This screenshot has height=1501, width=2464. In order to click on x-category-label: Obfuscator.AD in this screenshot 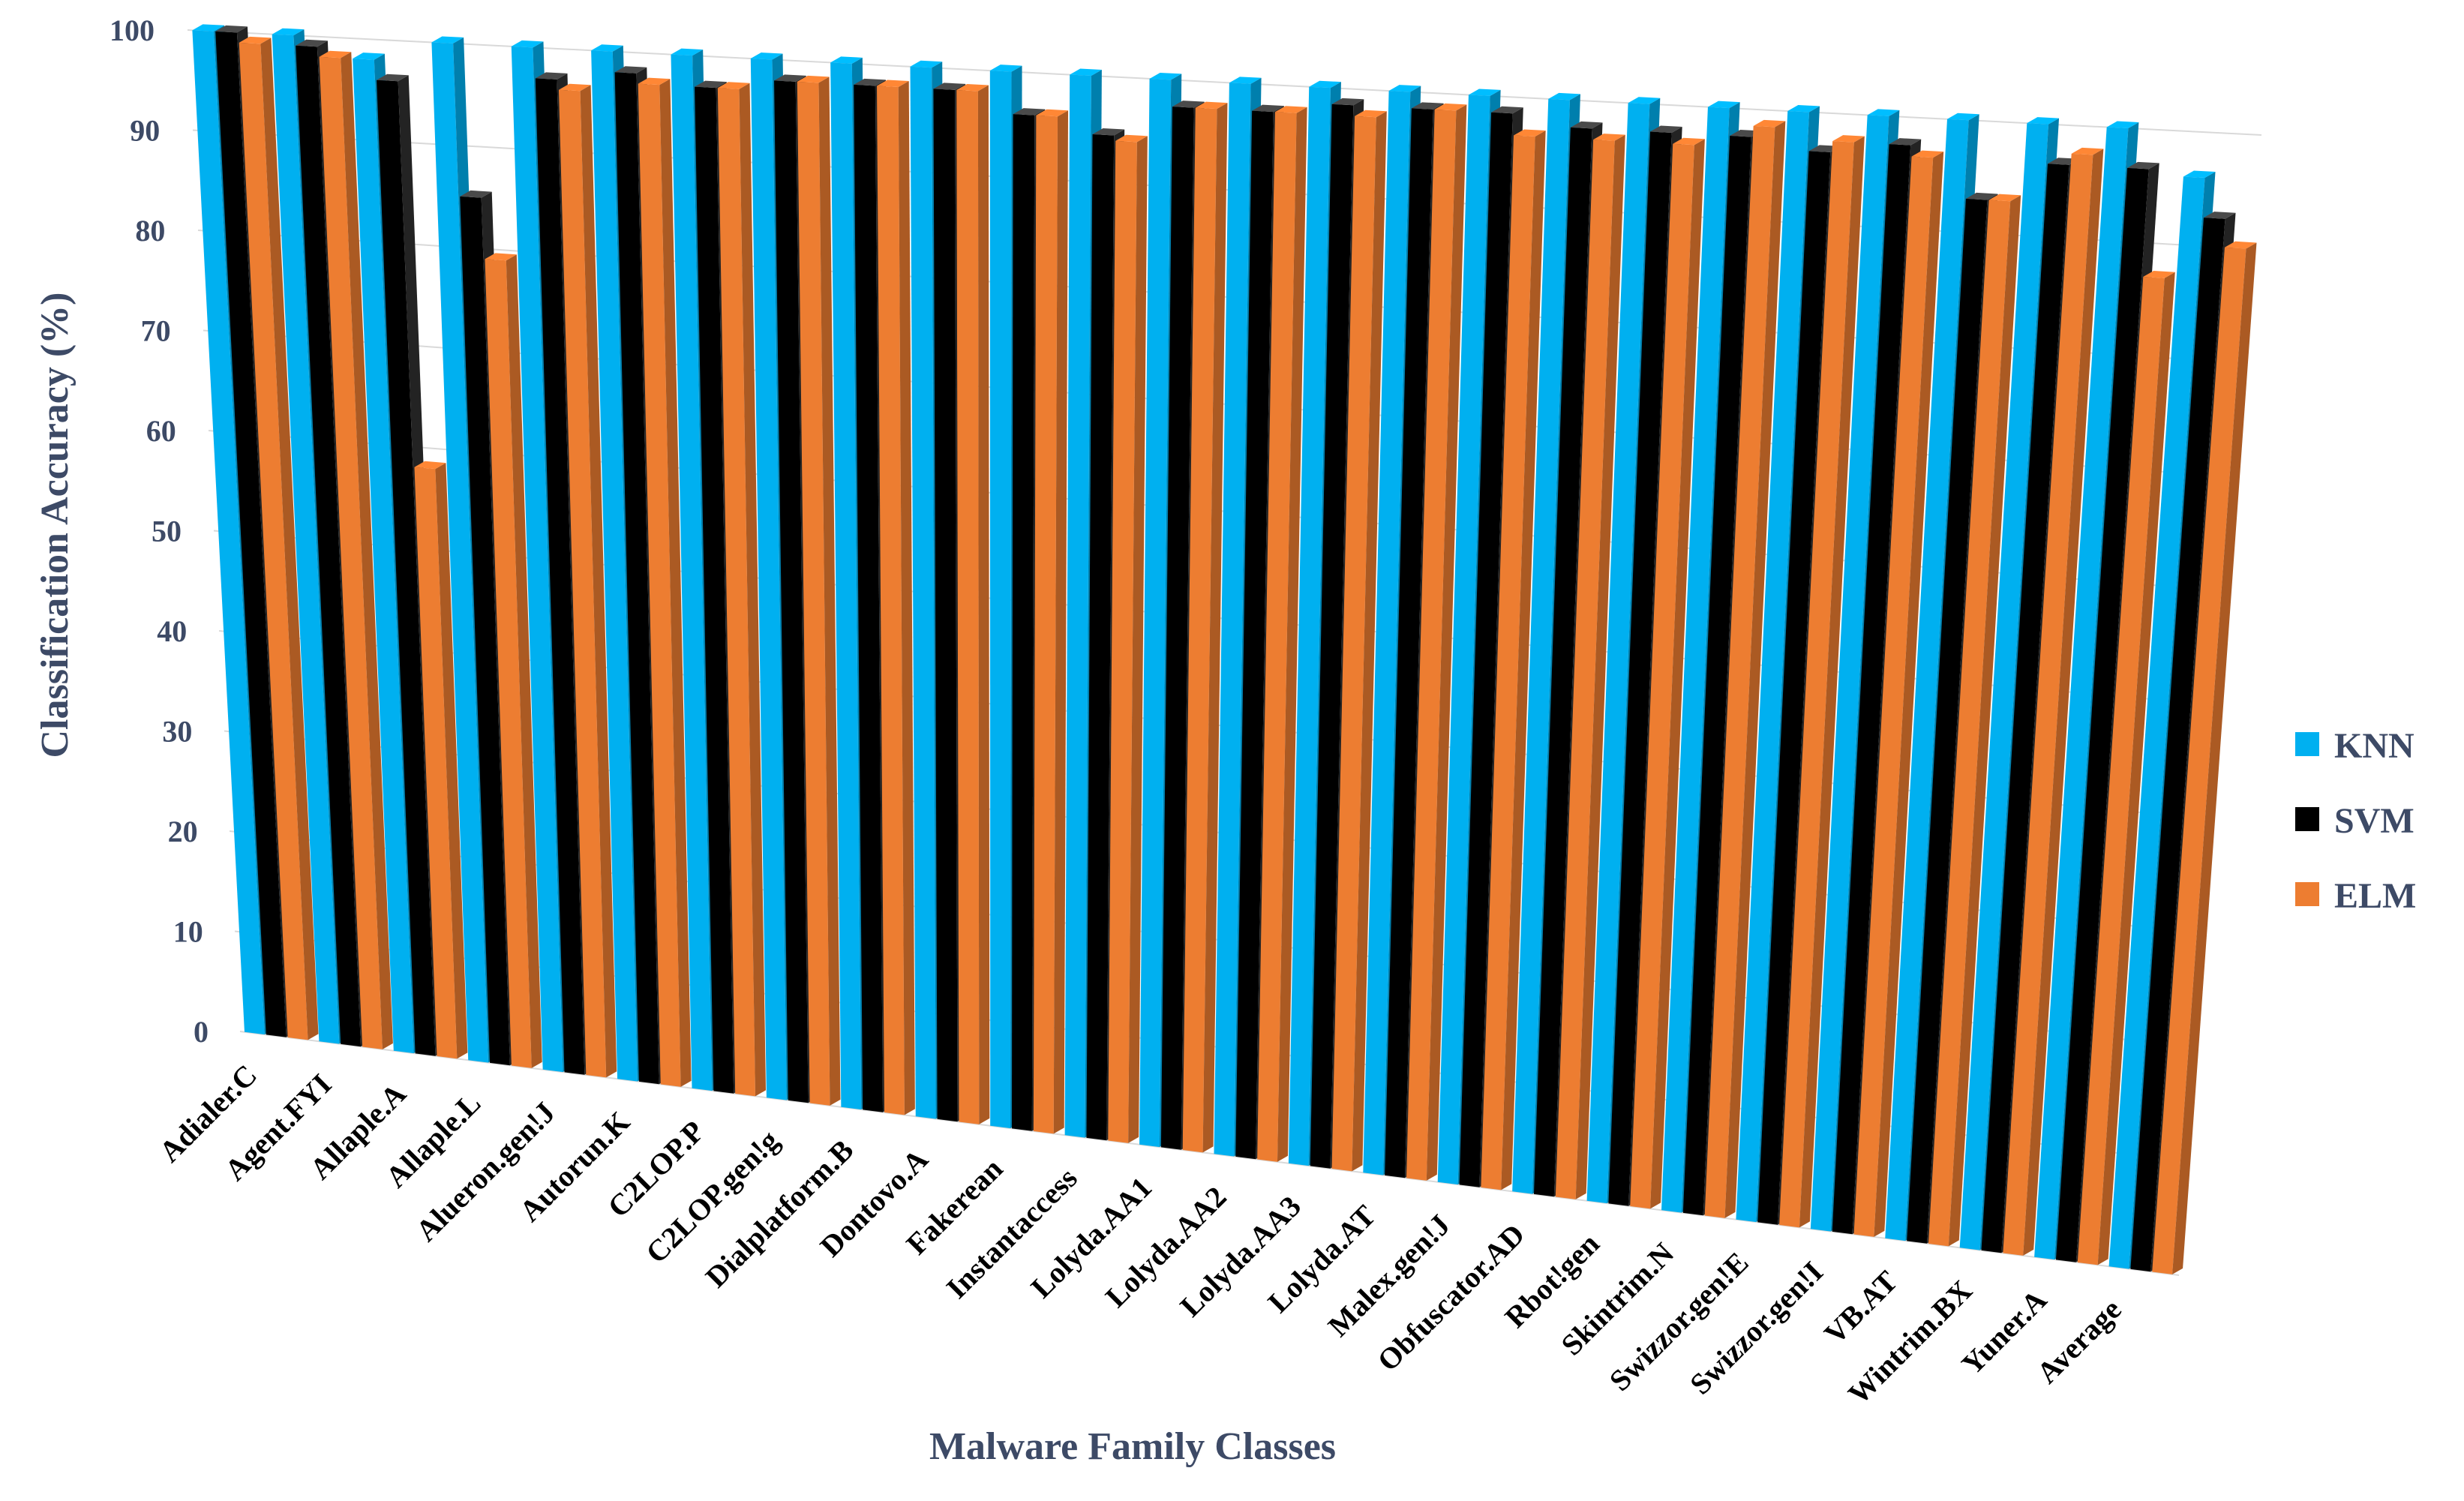, I will do `click(1450, 1297)`.